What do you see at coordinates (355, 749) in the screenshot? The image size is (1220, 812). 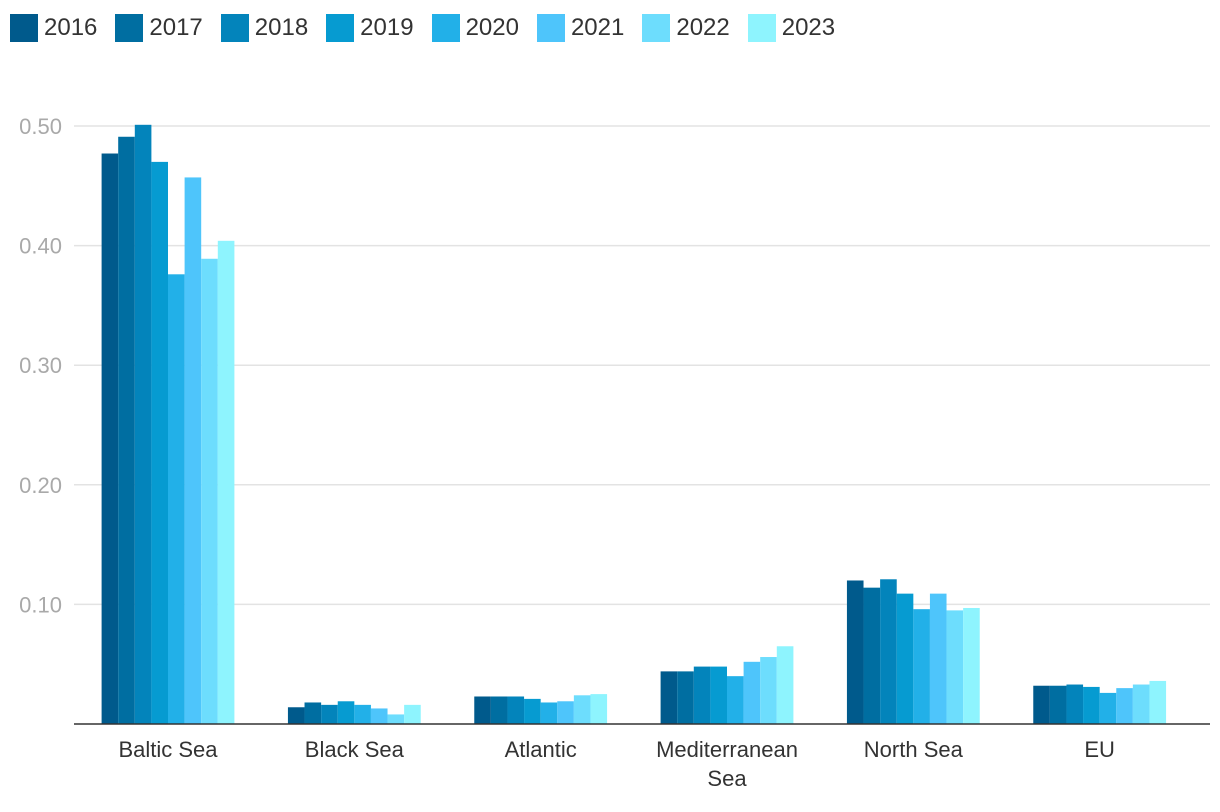 I see `x-tick-label: Black Sea` at bounding box center [355, 749].